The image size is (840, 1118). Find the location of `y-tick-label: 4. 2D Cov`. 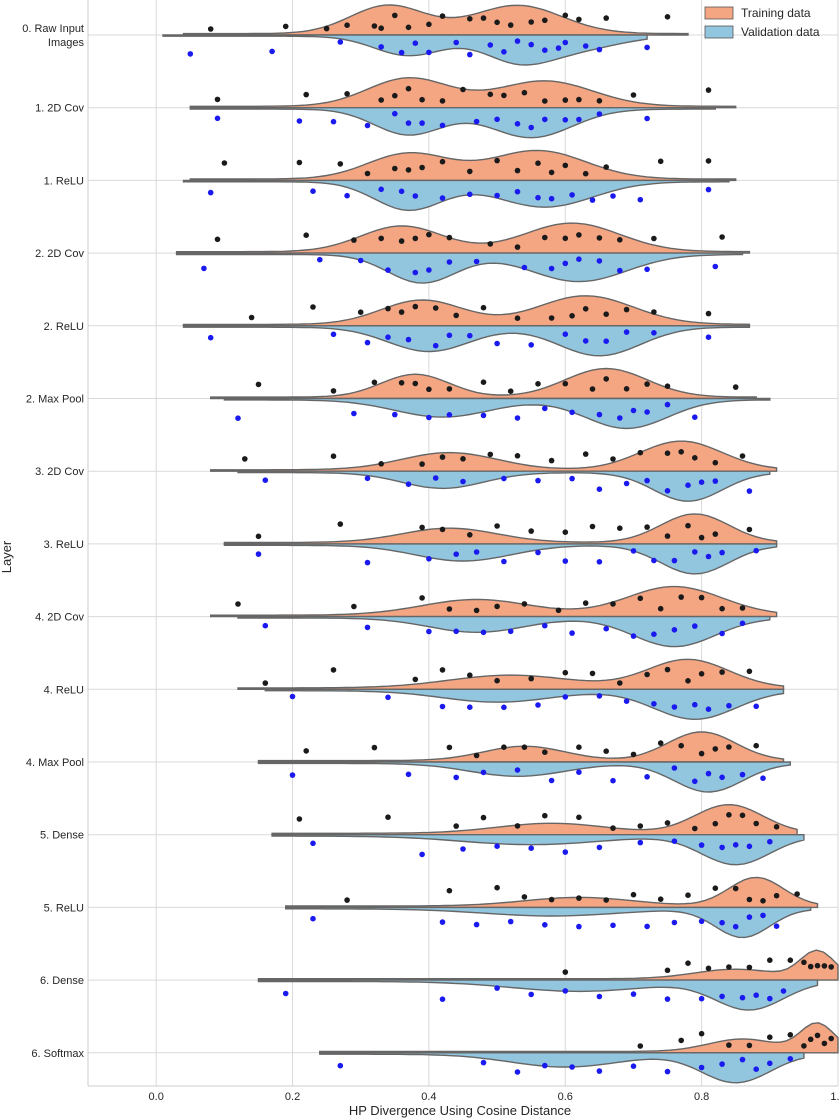

y-tick-label: 4. 2D Cov is located at coordinates (59, 618).